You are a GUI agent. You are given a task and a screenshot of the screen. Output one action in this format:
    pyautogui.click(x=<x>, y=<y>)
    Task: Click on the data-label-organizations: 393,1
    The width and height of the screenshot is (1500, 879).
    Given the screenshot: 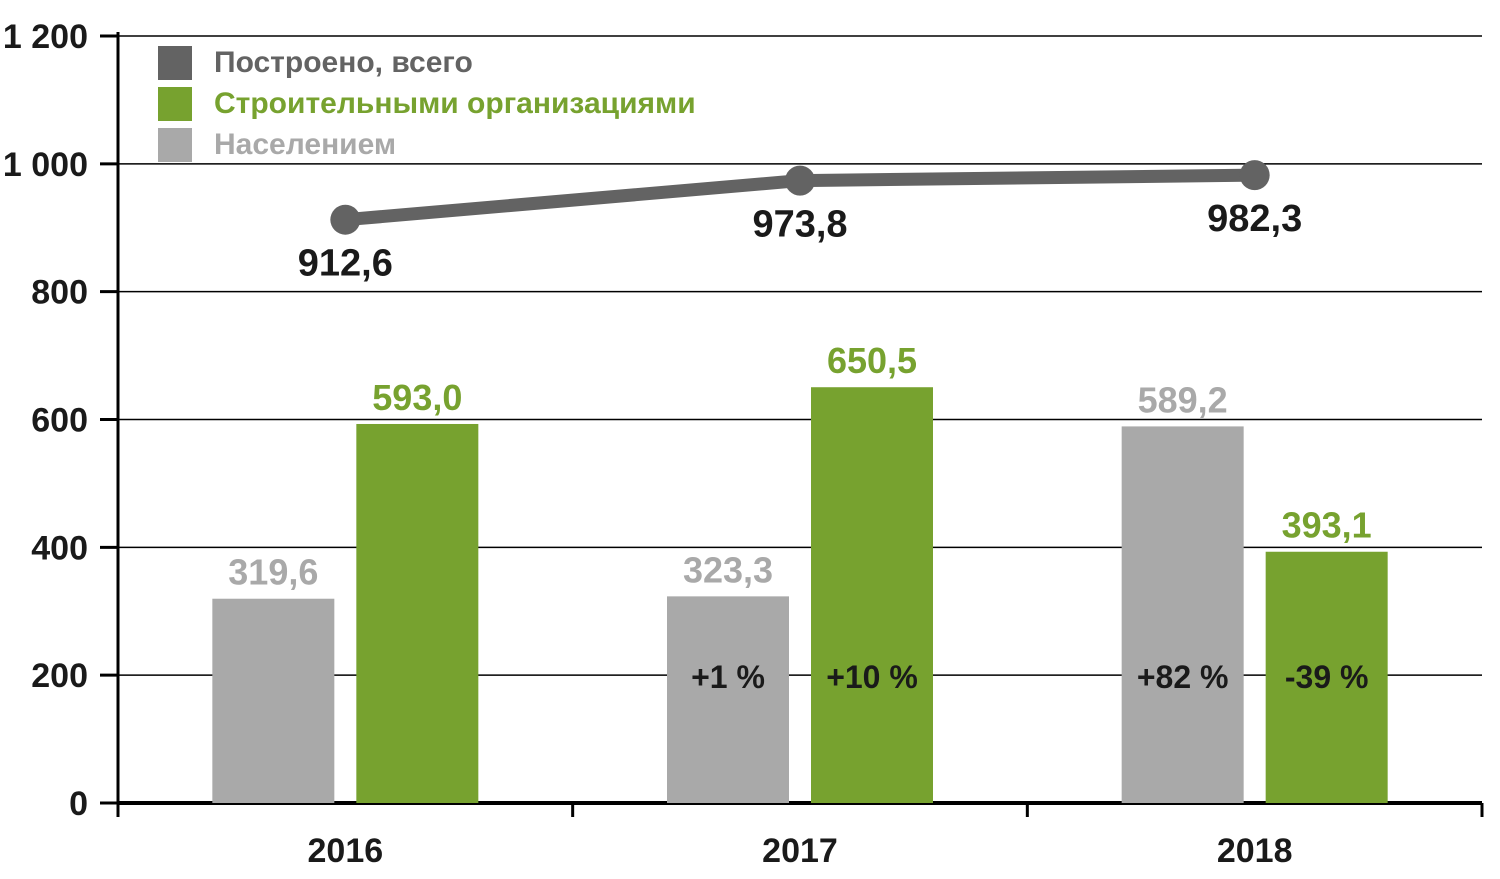 What is the action you would take?
    pyautogui.click(x=1327, y=525)
    